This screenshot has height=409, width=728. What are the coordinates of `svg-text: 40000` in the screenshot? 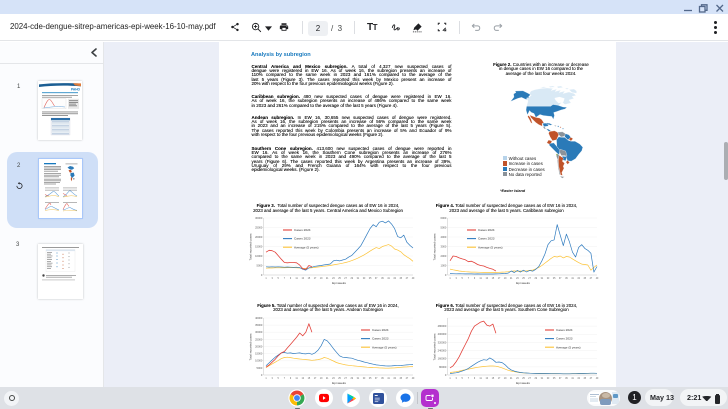 It's located at (259, 318).